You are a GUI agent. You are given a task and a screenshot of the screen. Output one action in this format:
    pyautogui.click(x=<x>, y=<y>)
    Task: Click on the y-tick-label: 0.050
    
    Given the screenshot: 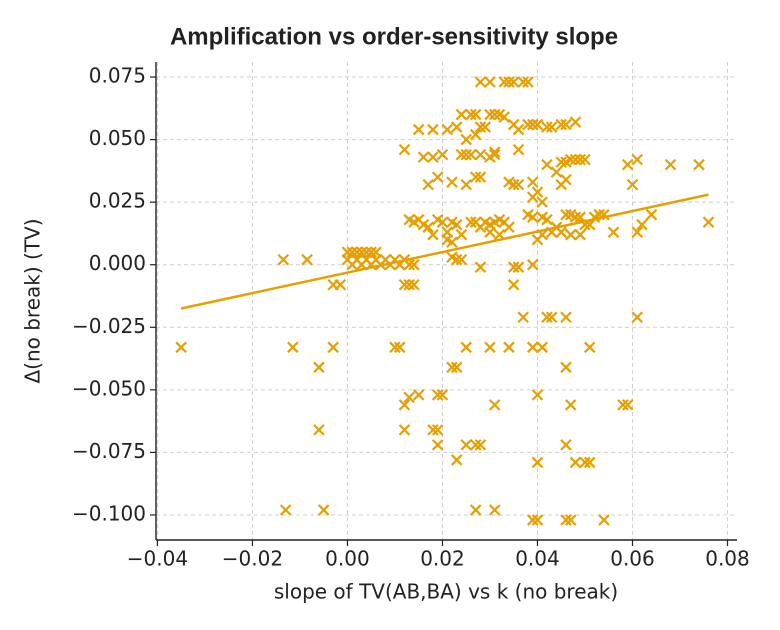 What is the action you would take?
    pyautogui.click(x=117, y=138)
    